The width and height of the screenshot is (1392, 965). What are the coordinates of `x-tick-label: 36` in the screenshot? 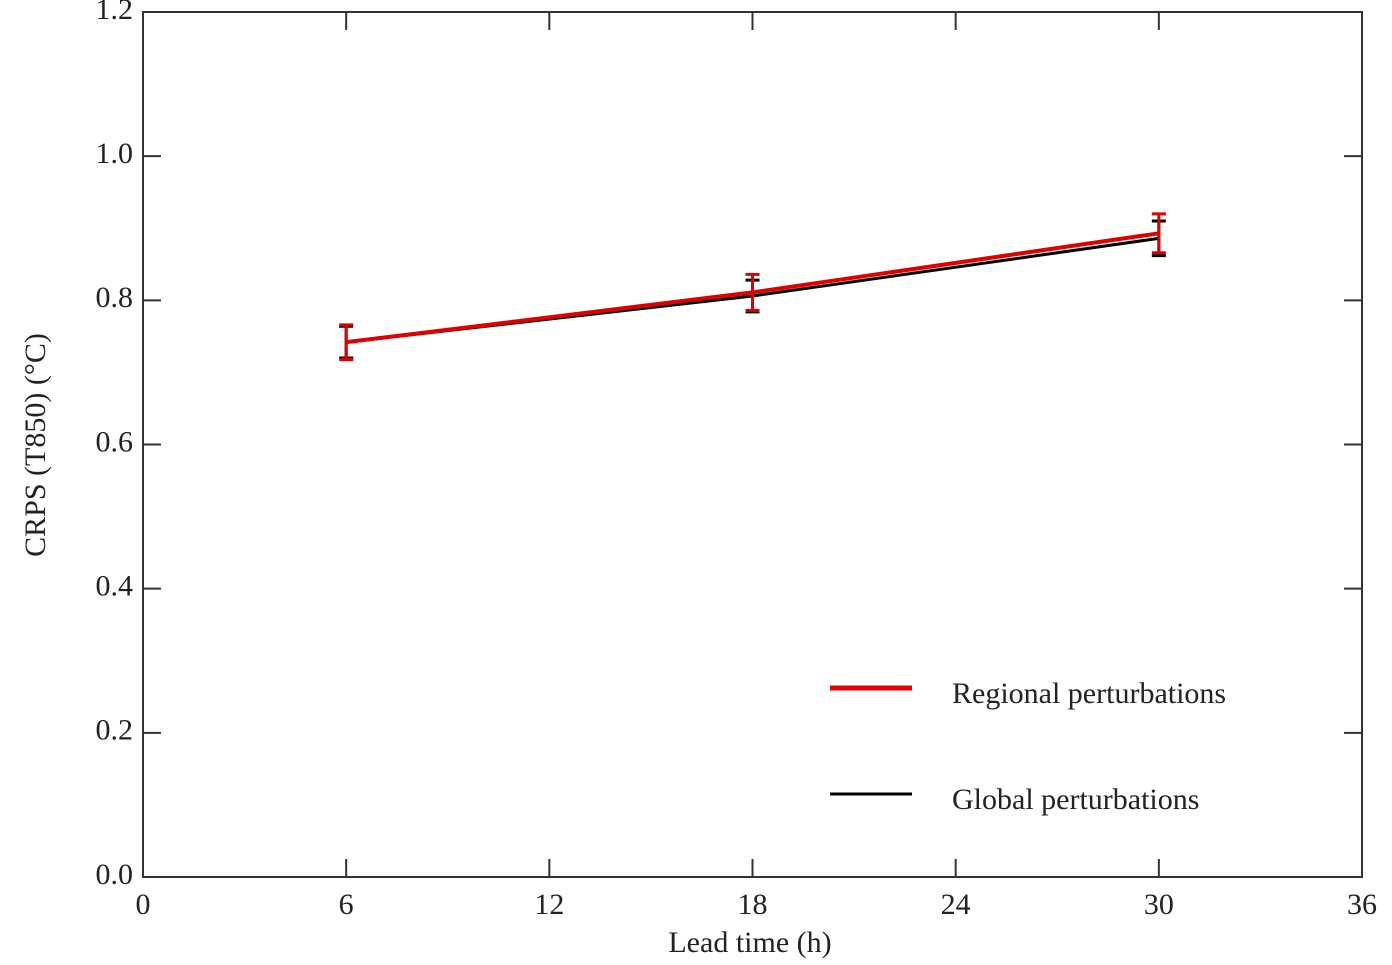 It's located at (1362, 904).